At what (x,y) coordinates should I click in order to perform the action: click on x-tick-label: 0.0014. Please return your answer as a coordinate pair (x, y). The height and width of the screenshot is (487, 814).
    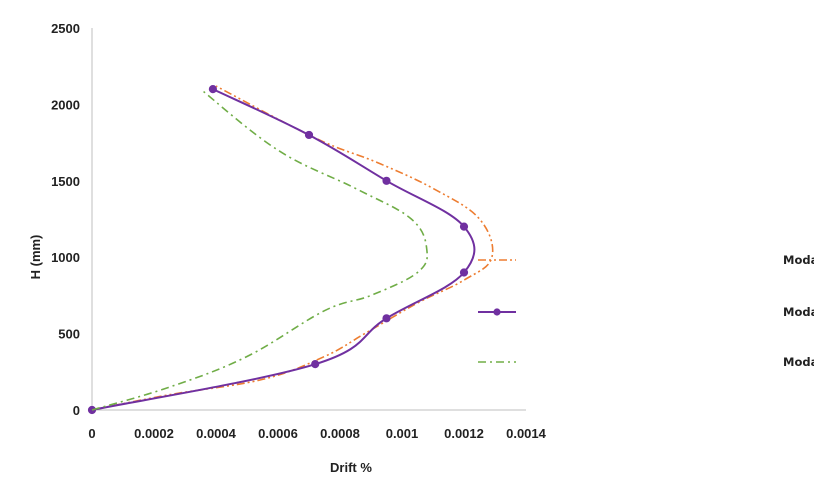
    Looking at the image, I should click on (526, 433).